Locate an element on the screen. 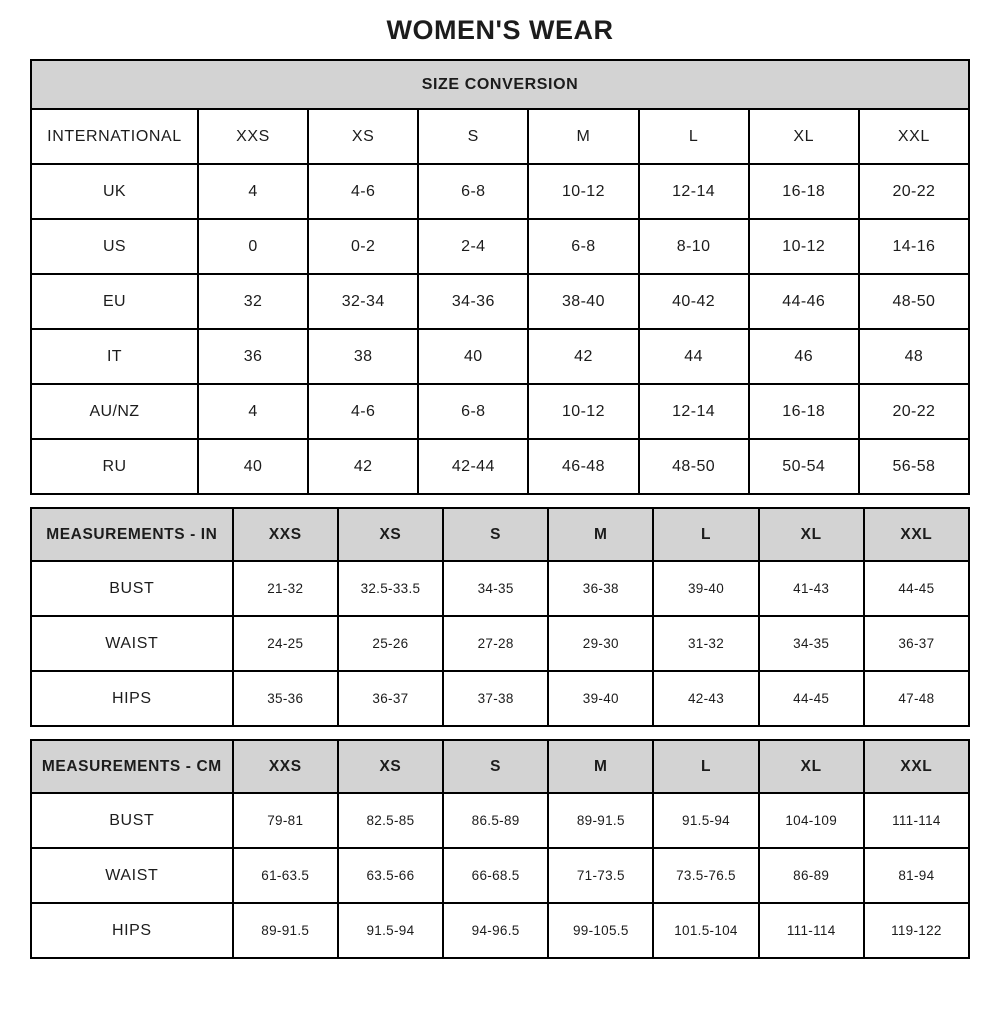  table-row: US 0 0-2 2-4 6-8 8-10 10-12 14-16 is located at coordinates (500, 246).